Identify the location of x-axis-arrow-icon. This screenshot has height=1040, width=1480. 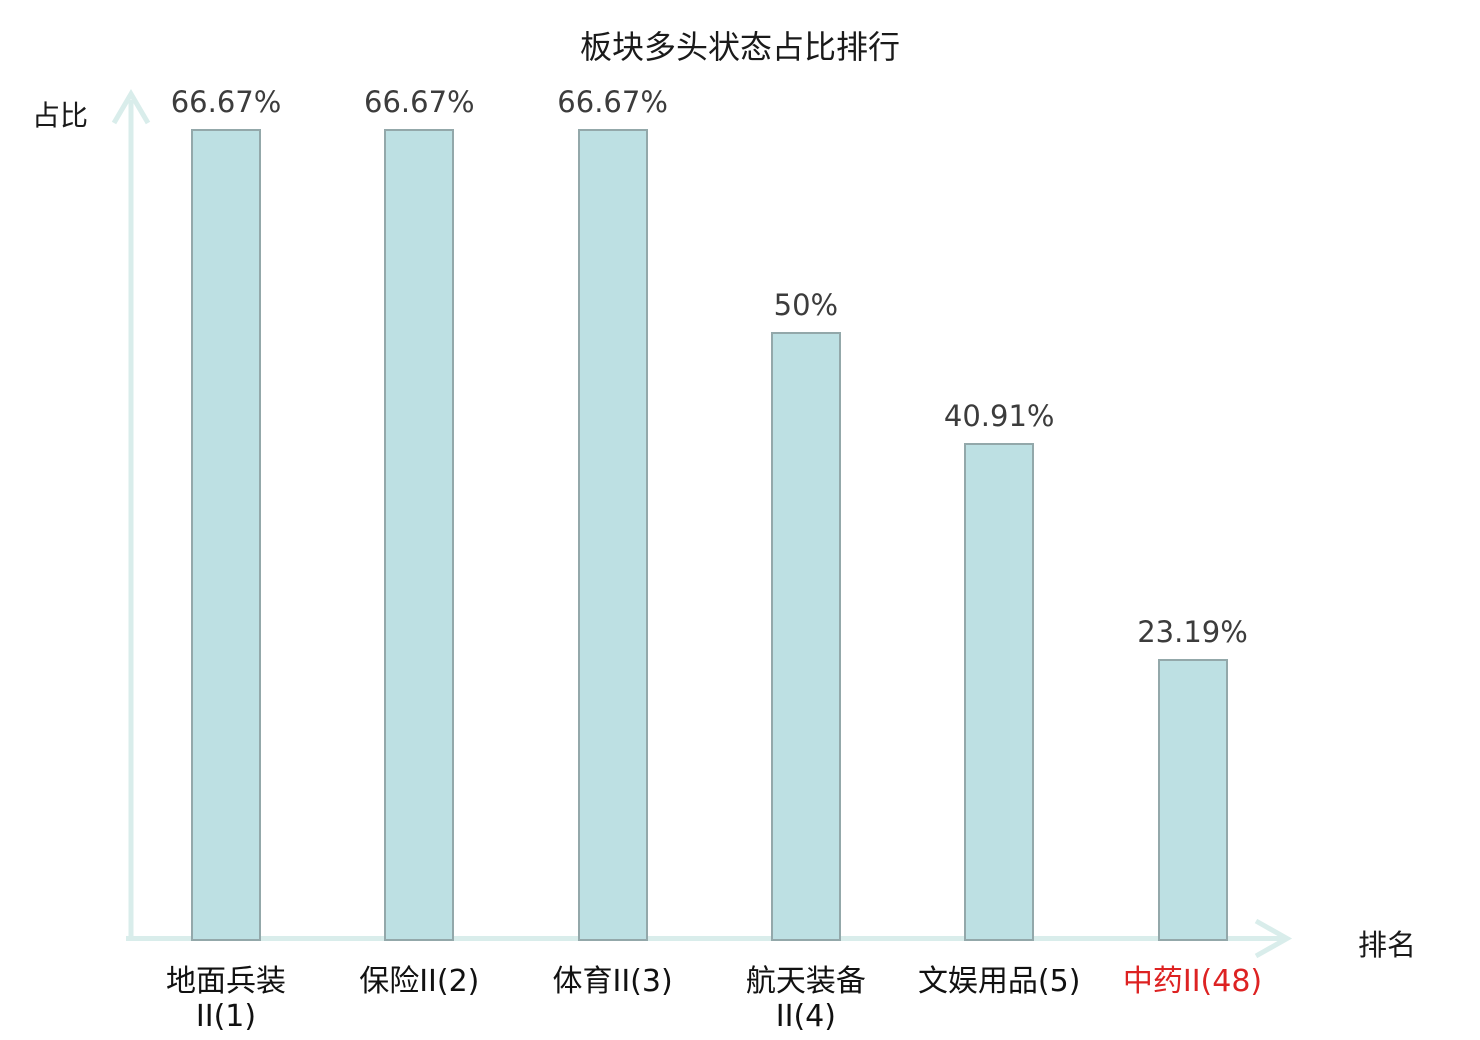
(1273, 938).